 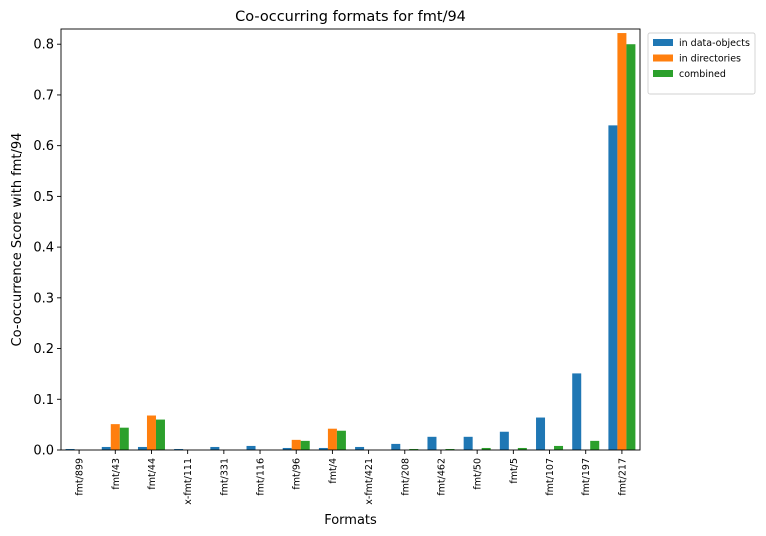 I want to click on legend: in data-objects in directories combined, so click(x=701, y=63).